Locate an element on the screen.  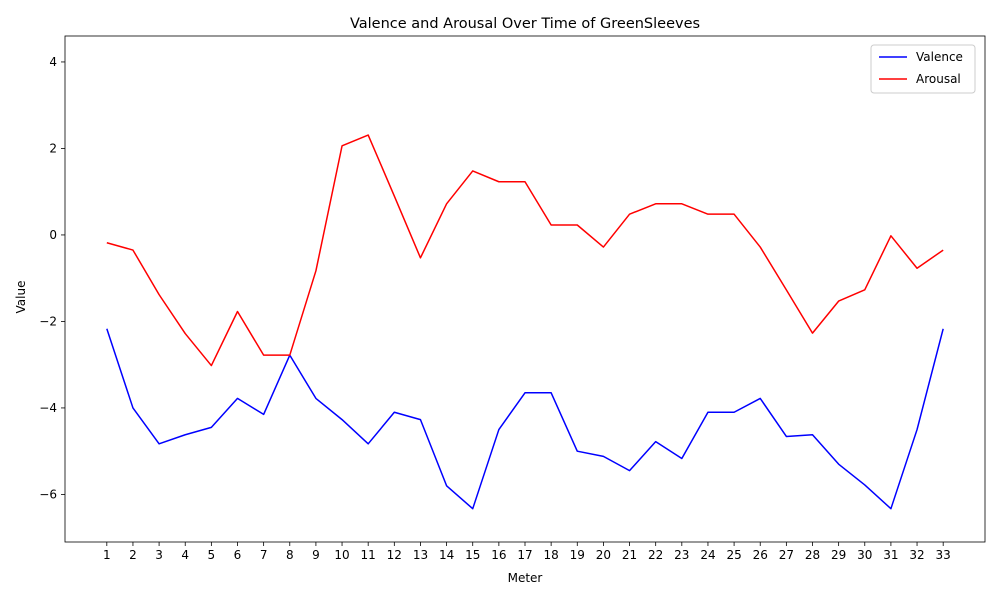
x-tick-label: 20 is located at coordinates (603, 555).